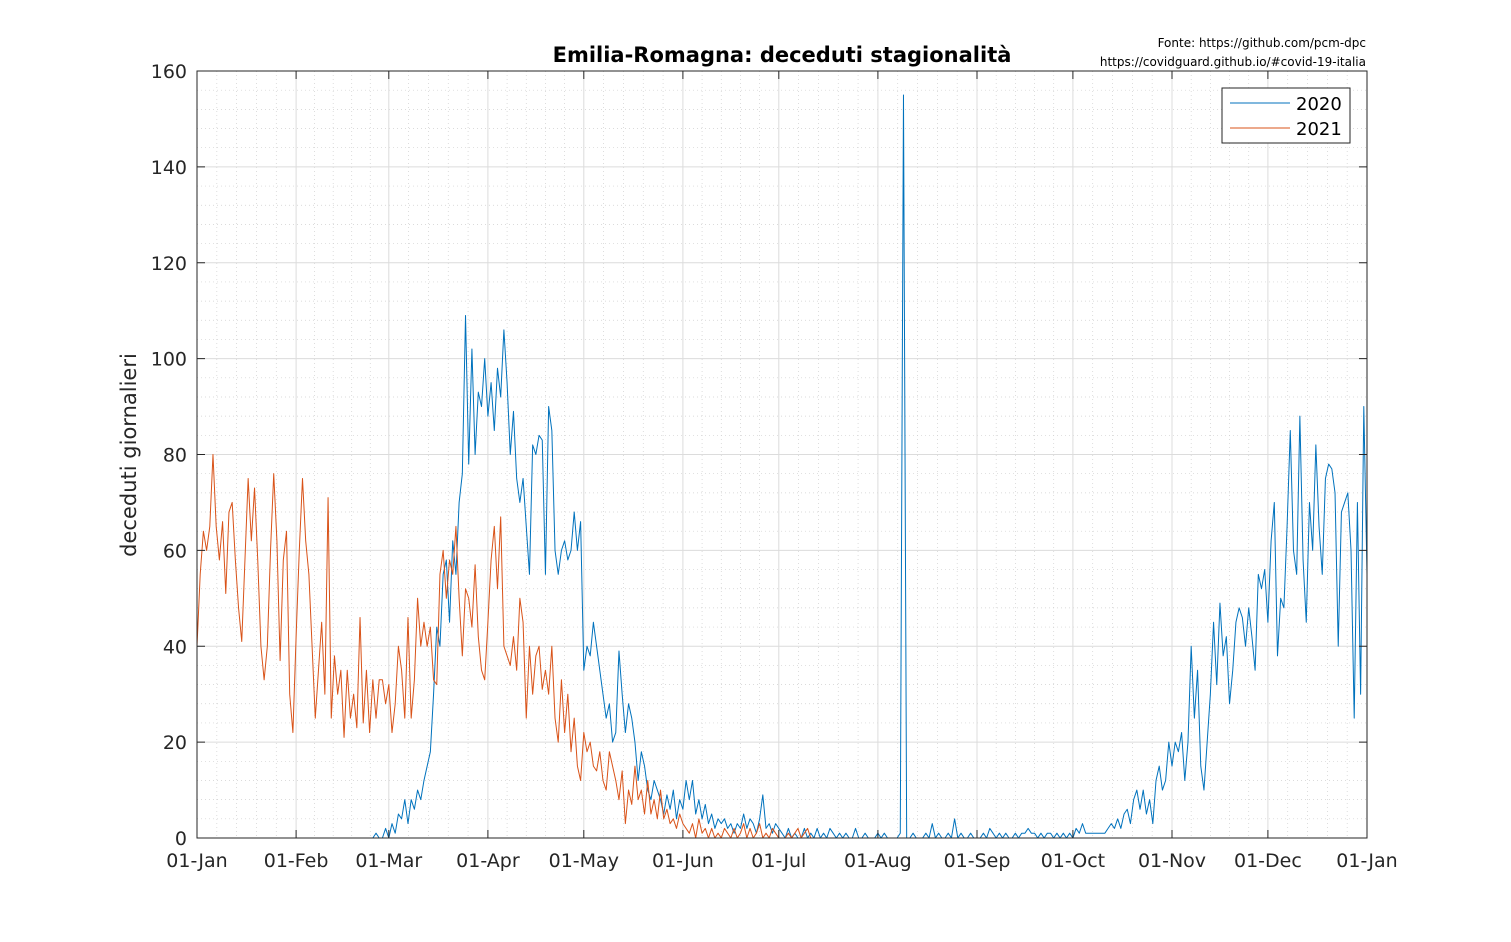 This screenshot has width=1511, height=942. Describe the element at coordinates (584, 861) in the screenshot. I see `x-tick-label: 01-May` at that location.